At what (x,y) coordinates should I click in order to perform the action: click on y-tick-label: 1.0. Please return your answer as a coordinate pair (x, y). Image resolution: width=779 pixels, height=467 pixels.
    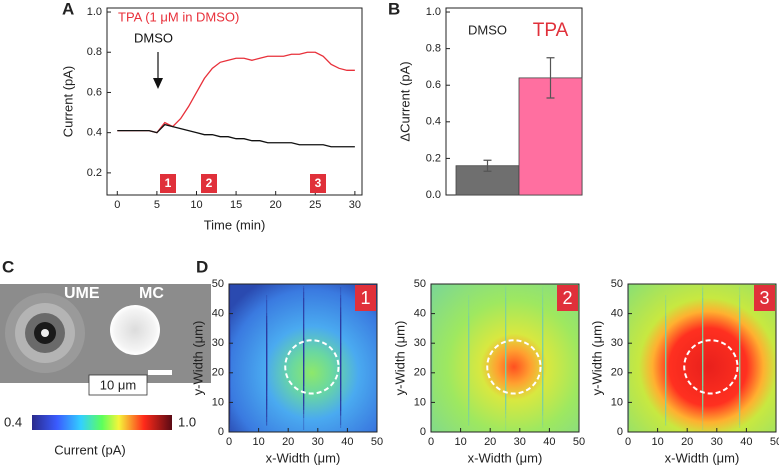
    Looking at the image, I should click on (94, 12).